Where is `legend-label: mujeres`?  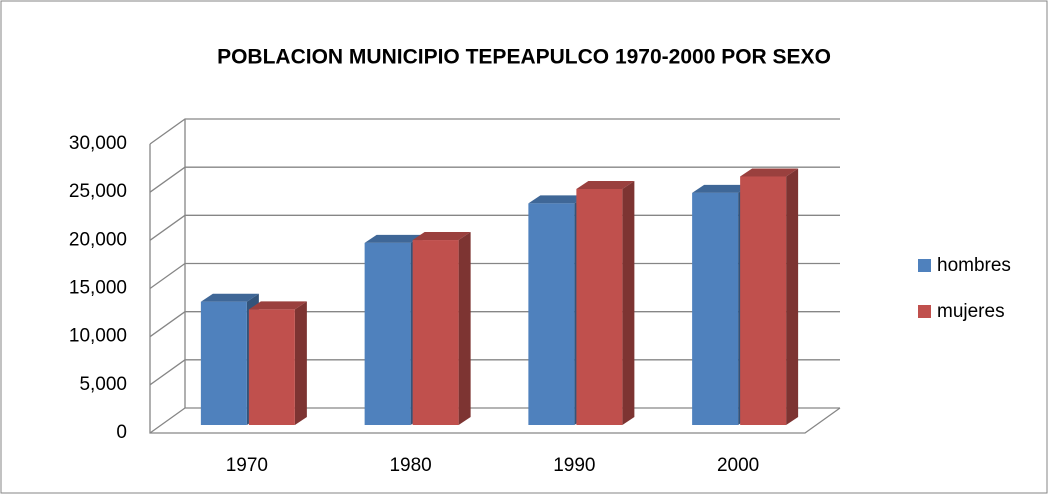 legend-label: mujeres is located at coordinates (971, 311).